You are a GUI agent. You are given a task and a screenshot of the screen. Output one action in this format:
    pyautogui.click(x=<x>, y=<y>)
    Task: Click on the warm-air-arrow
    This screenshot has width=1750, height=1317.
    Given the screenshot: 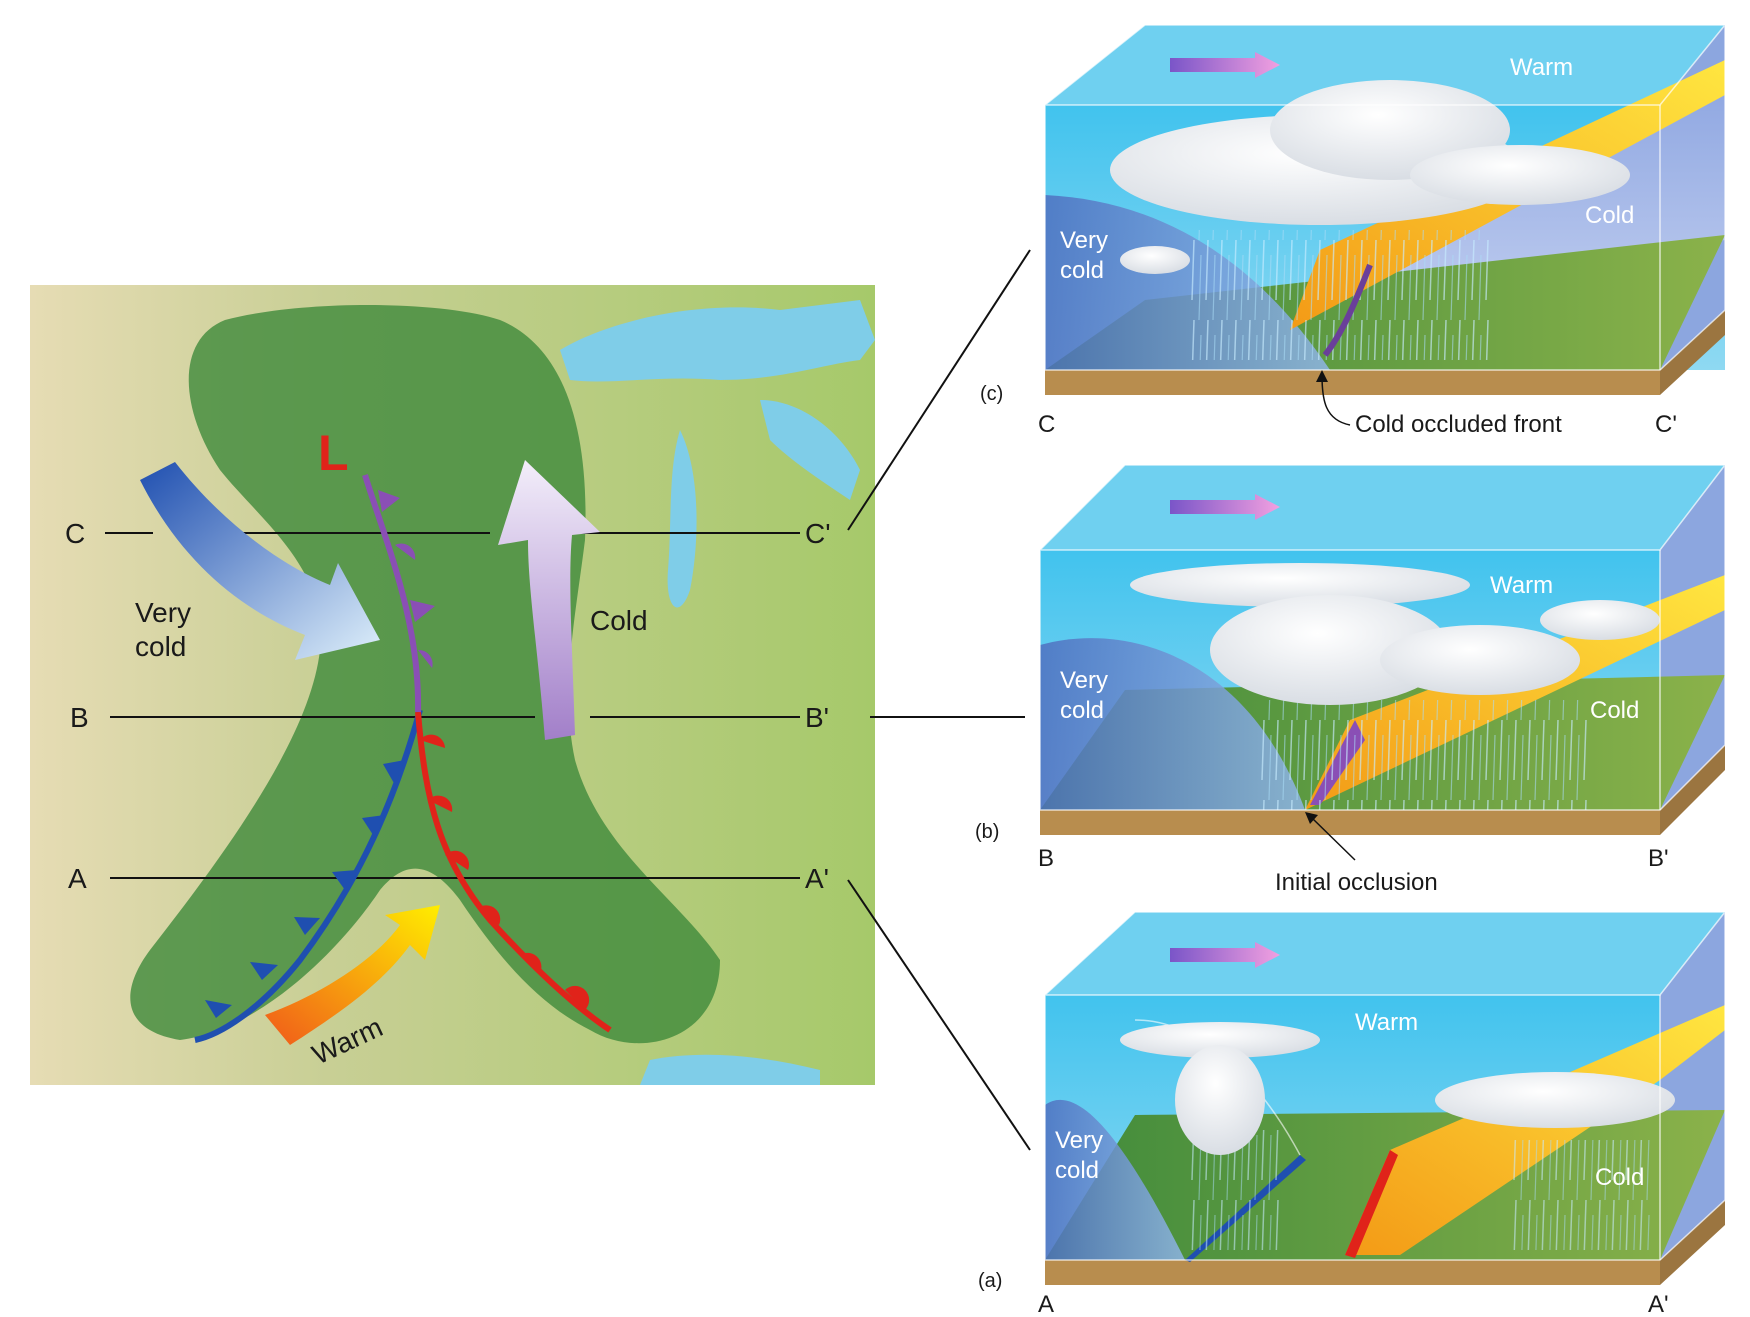 What is the action you would take?
    pyautogui.click(x=352, y=975)
    